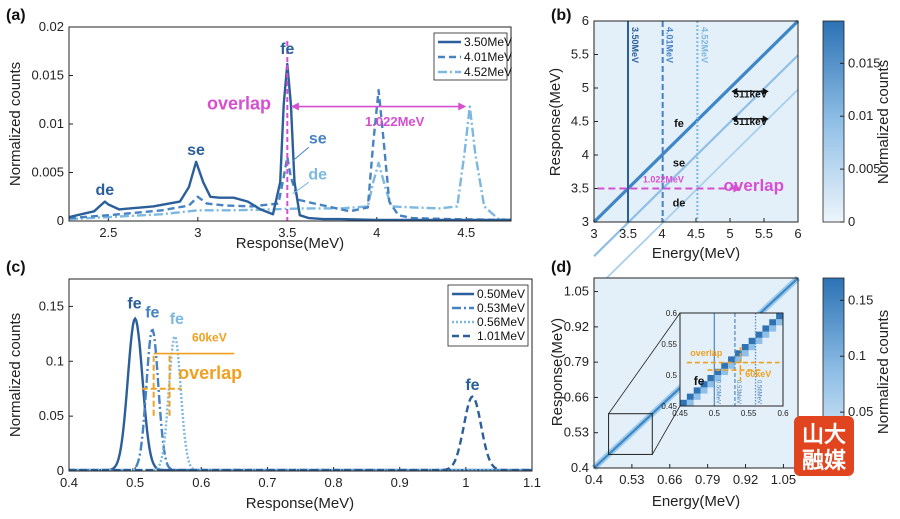 This screenshot has height=519, width=900. What do you see at coordinates (152, 312) in the screenshot?
I see `annotation-fe: fe` at bounding box center [152, 312].